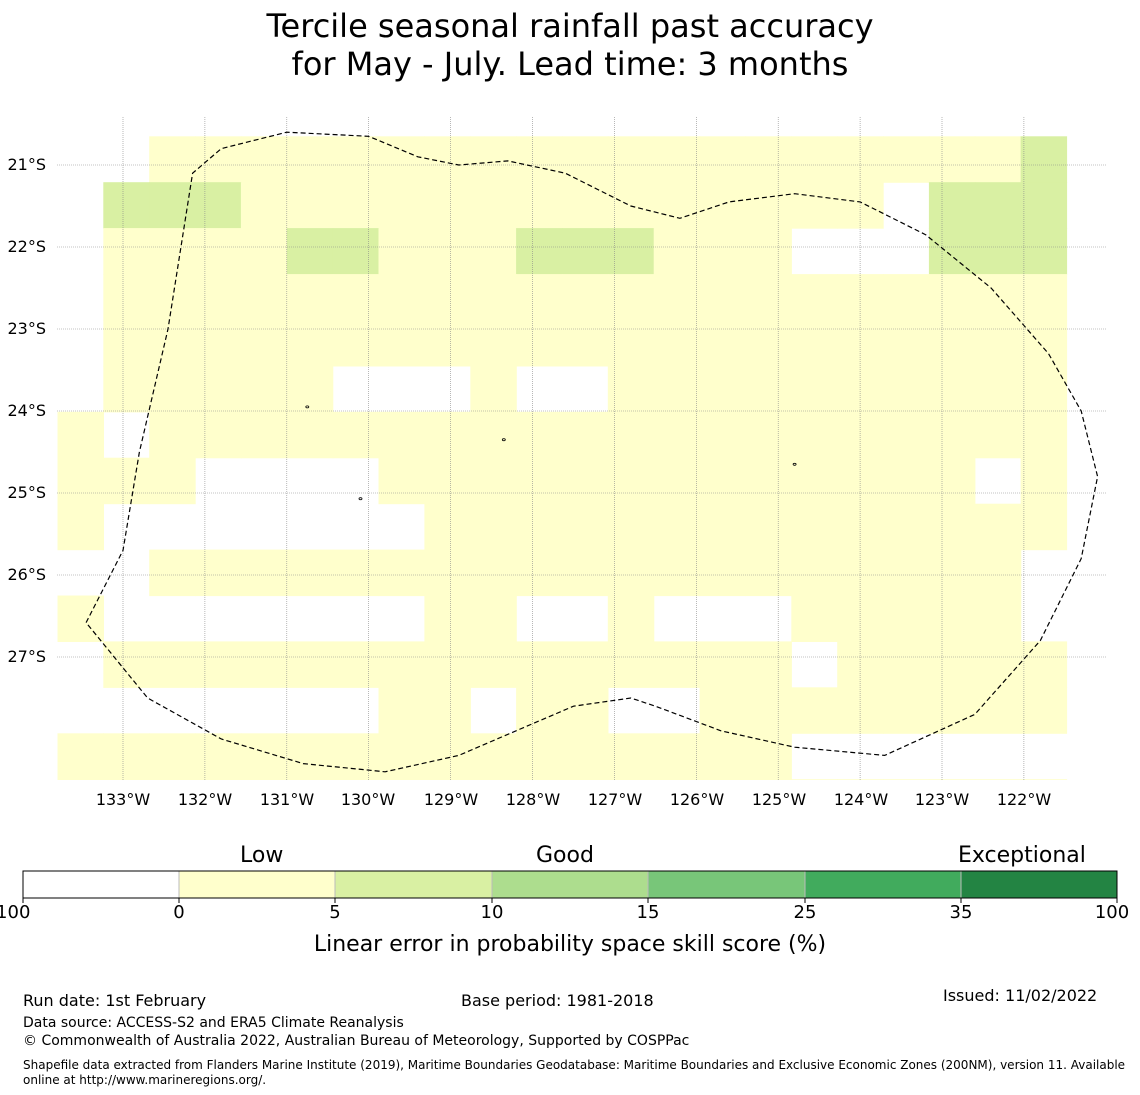 The width and height of the screenshot is (1140, 1095). I want to click on island-outline, so click(307, 407).